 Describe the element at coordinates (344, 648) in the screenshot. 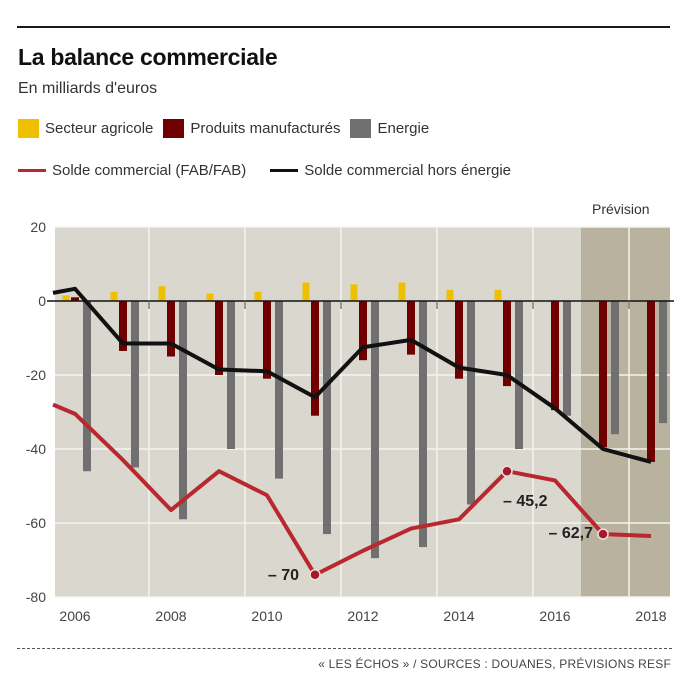

I see `source-divider` at that location.